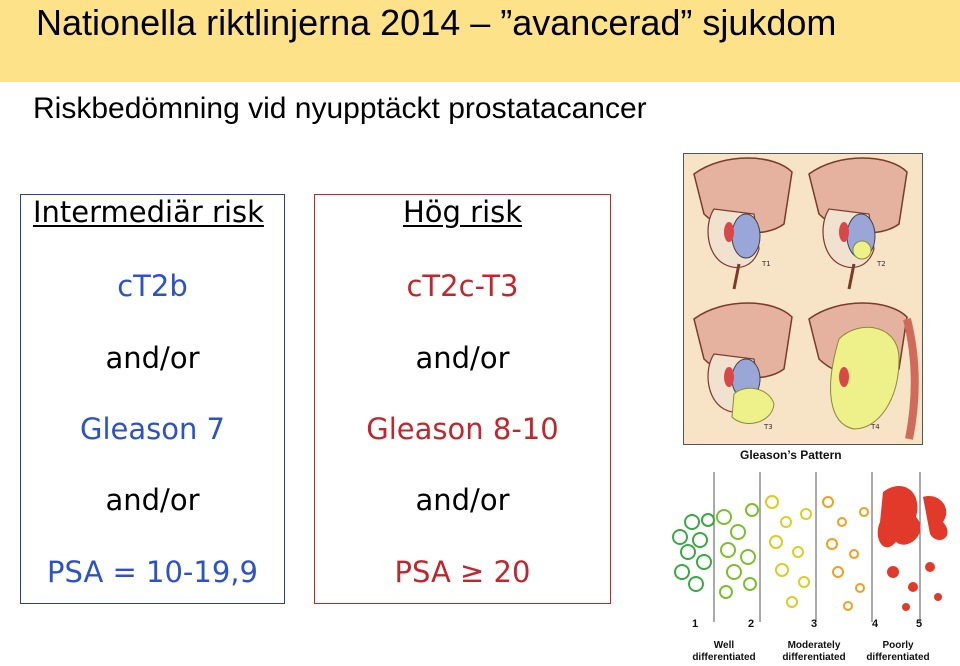 The width and height of the screenshot is (960, 666). Describe the element at coordinates (695, 624) in the screenshot. I see `gleason-number-1: 1` at that location.